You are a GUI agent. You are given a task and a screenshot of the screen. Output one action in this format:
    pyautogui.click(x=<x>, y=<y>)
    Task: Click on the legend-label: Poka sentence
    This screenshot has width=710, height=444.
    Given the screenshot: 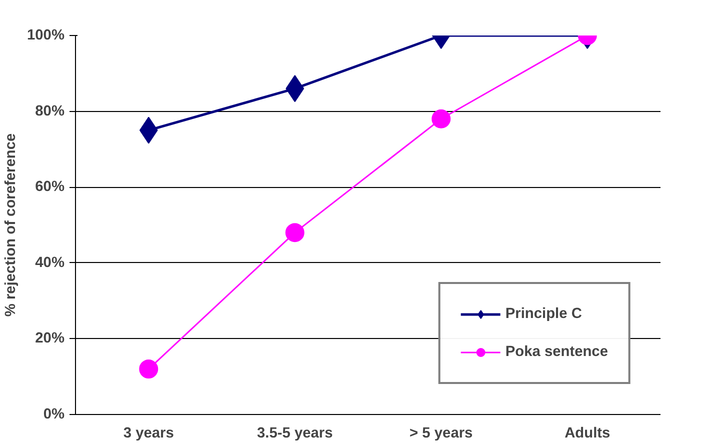 What is the action you would take?
    pyautogui.click(x=556, y=352)
    